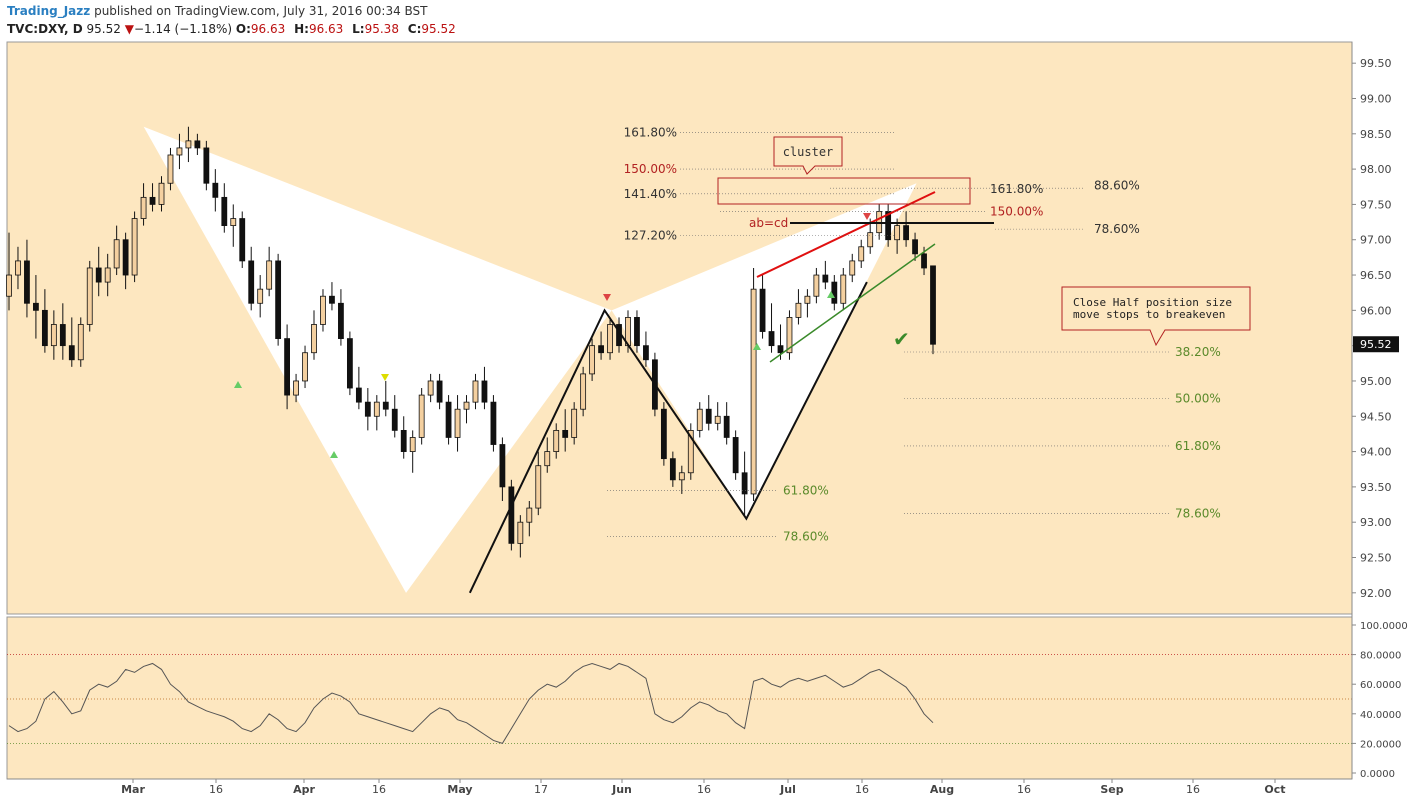 Image resolution: width=1413 pixels, height=804 pixels. What do you see at coordinates (471, 703) in the screenshot?
I see `rsi-line` at bounding box center [471, 703].